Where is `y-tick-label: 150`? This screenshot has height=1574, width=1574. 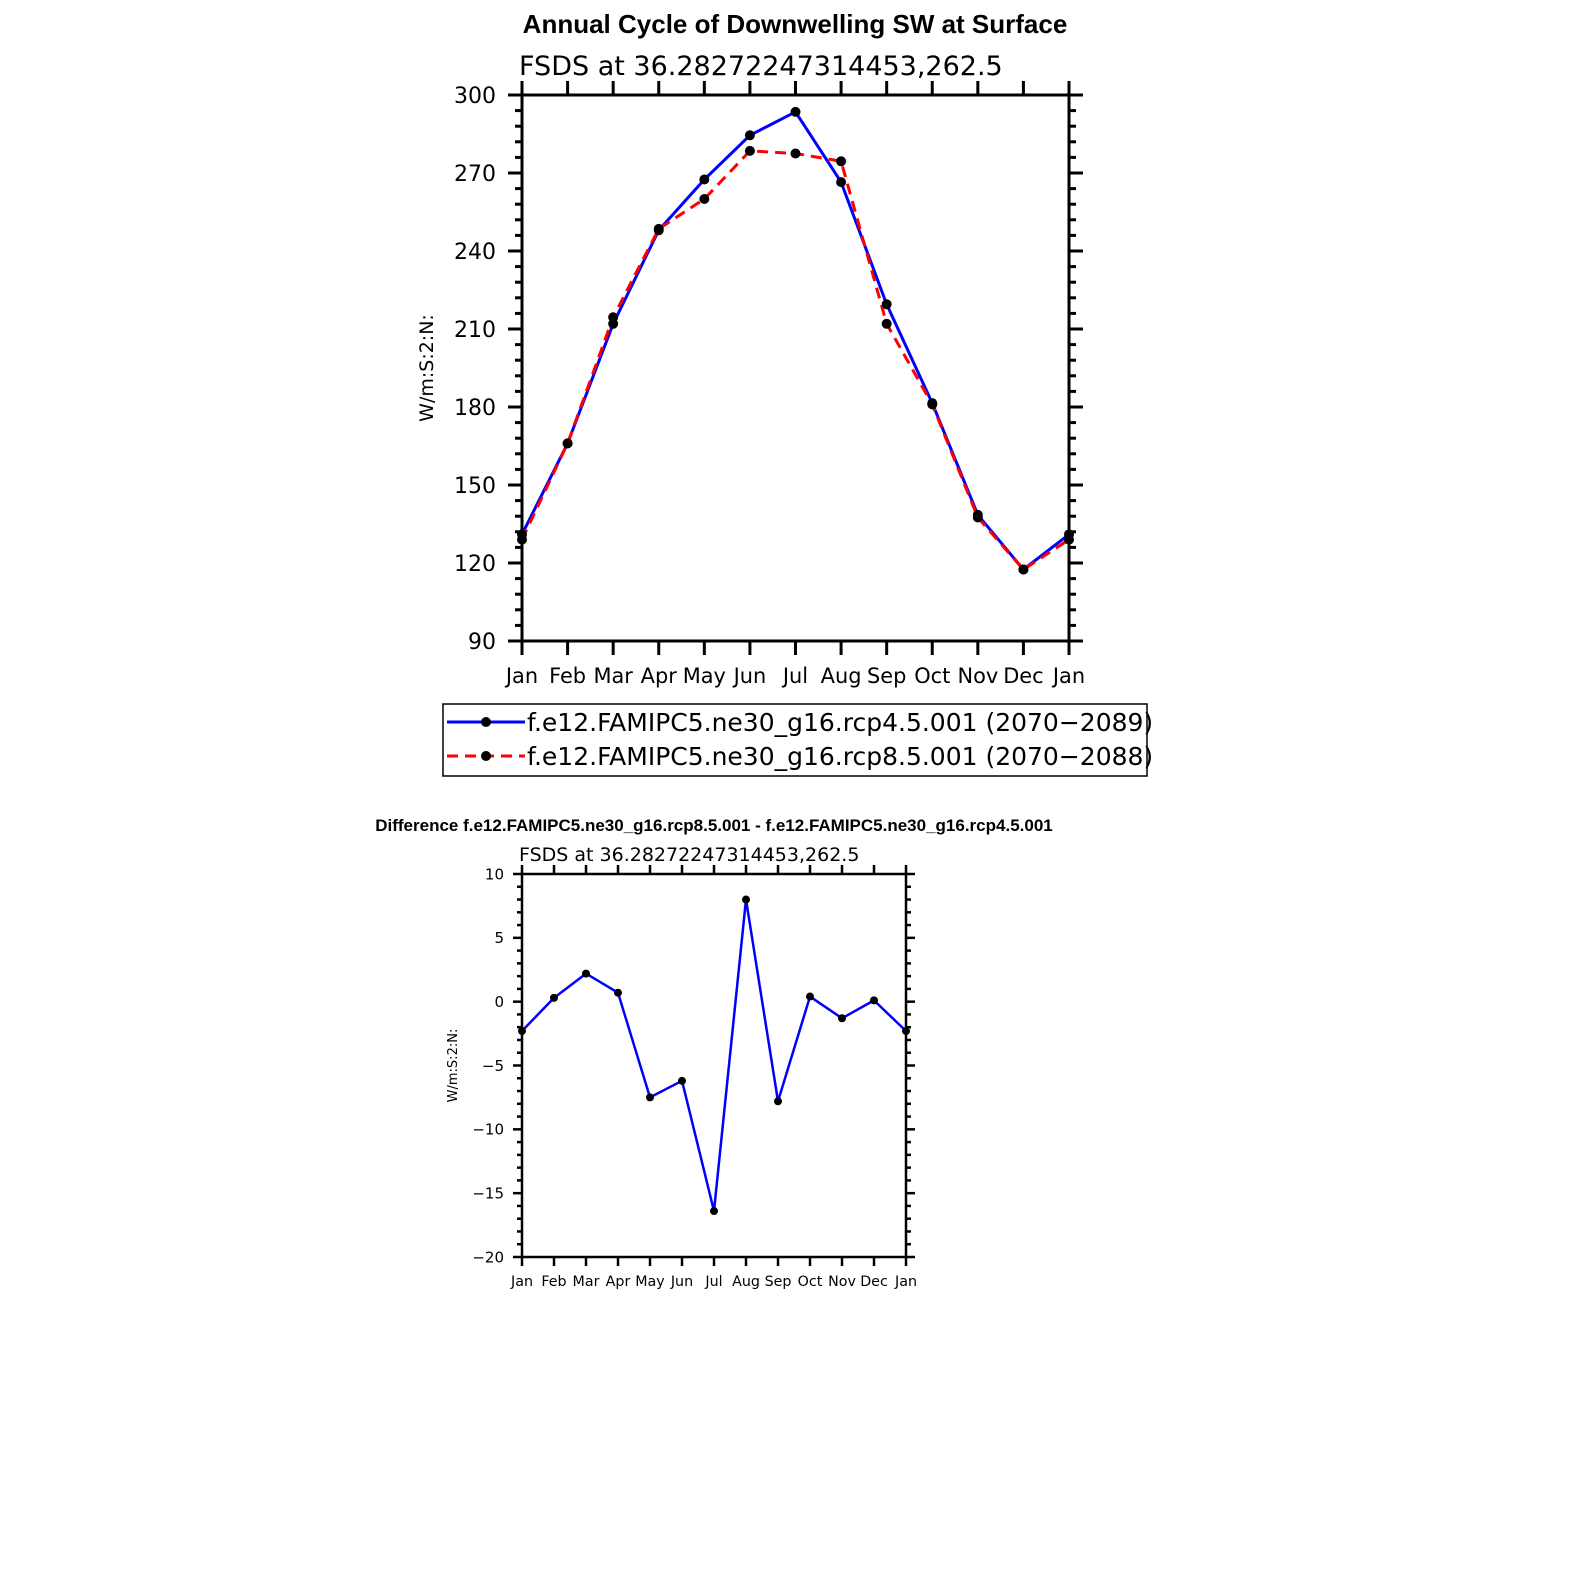
y-tick-label: 150 is located at coordinates (475, 486).